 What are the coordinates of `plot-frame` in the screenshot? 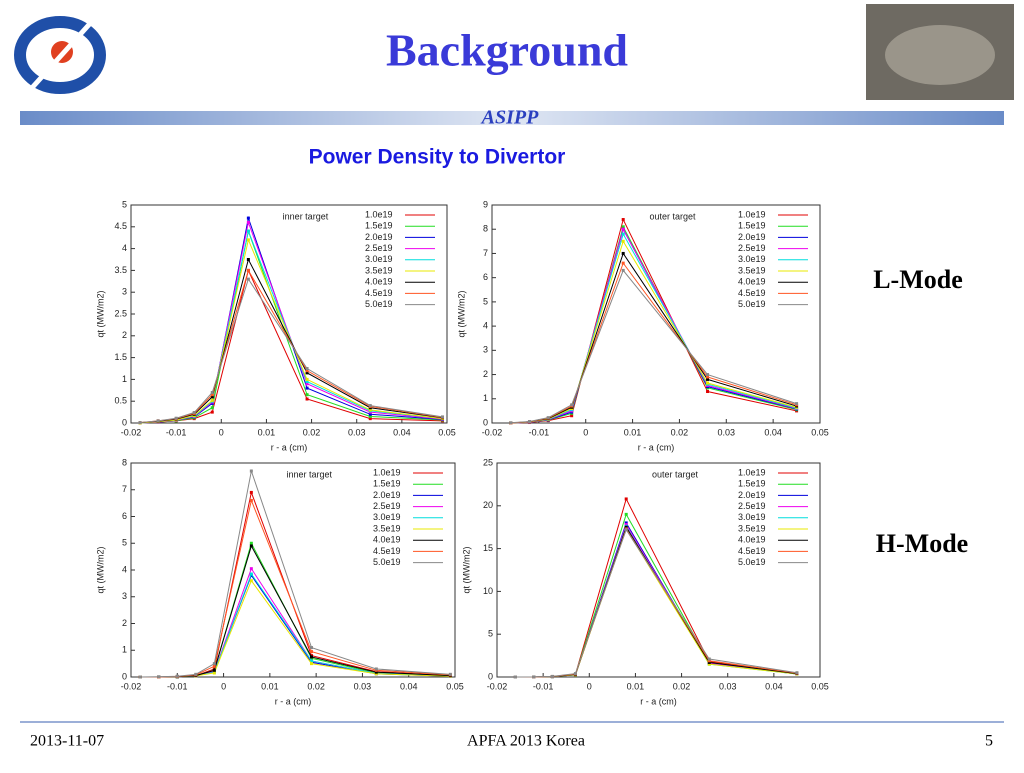 It's located at (289, 314).